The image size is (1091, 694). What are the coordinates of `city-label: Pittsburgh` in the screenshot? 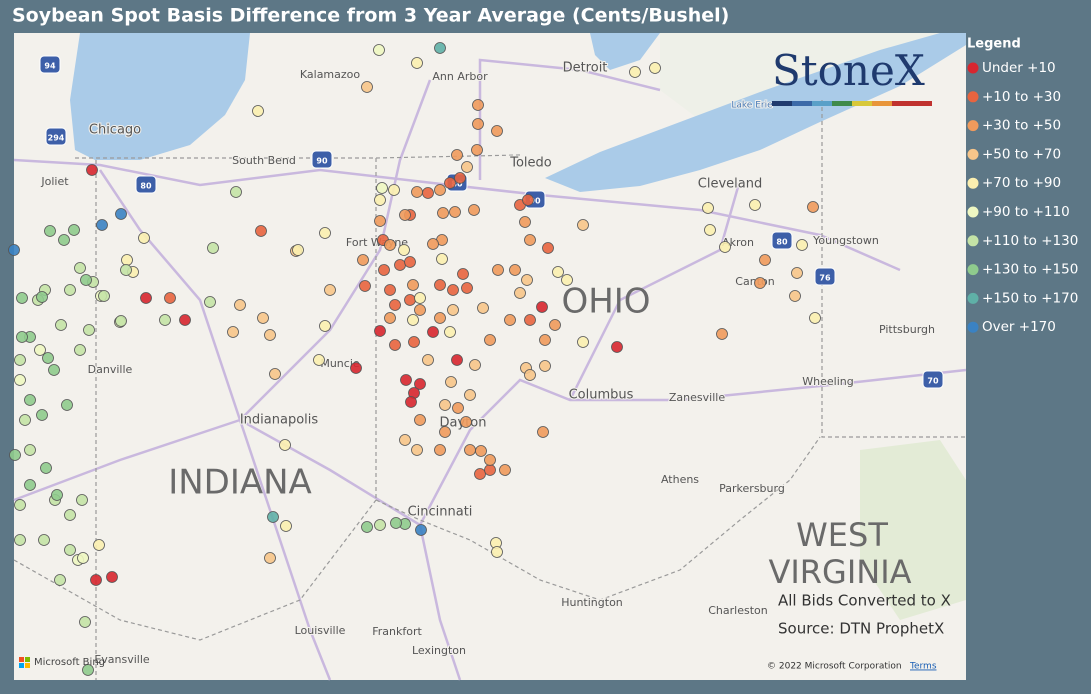 It's located at (907, 329).